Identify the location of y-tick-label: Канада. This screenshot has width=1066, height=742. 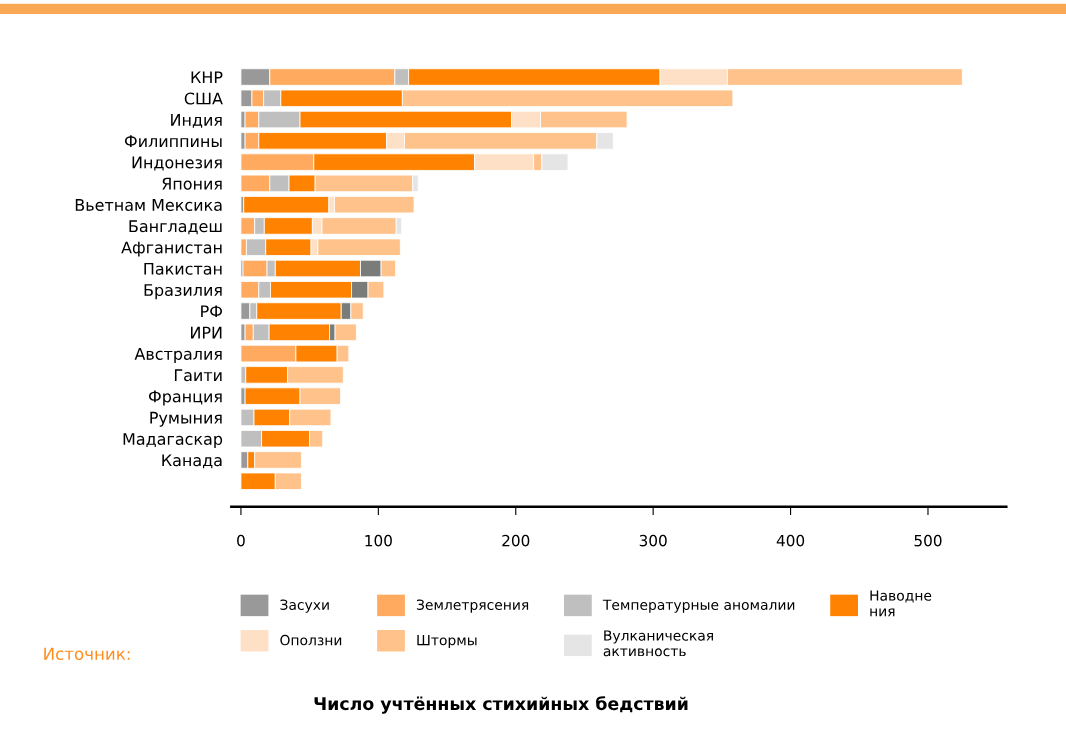
(192, 461).